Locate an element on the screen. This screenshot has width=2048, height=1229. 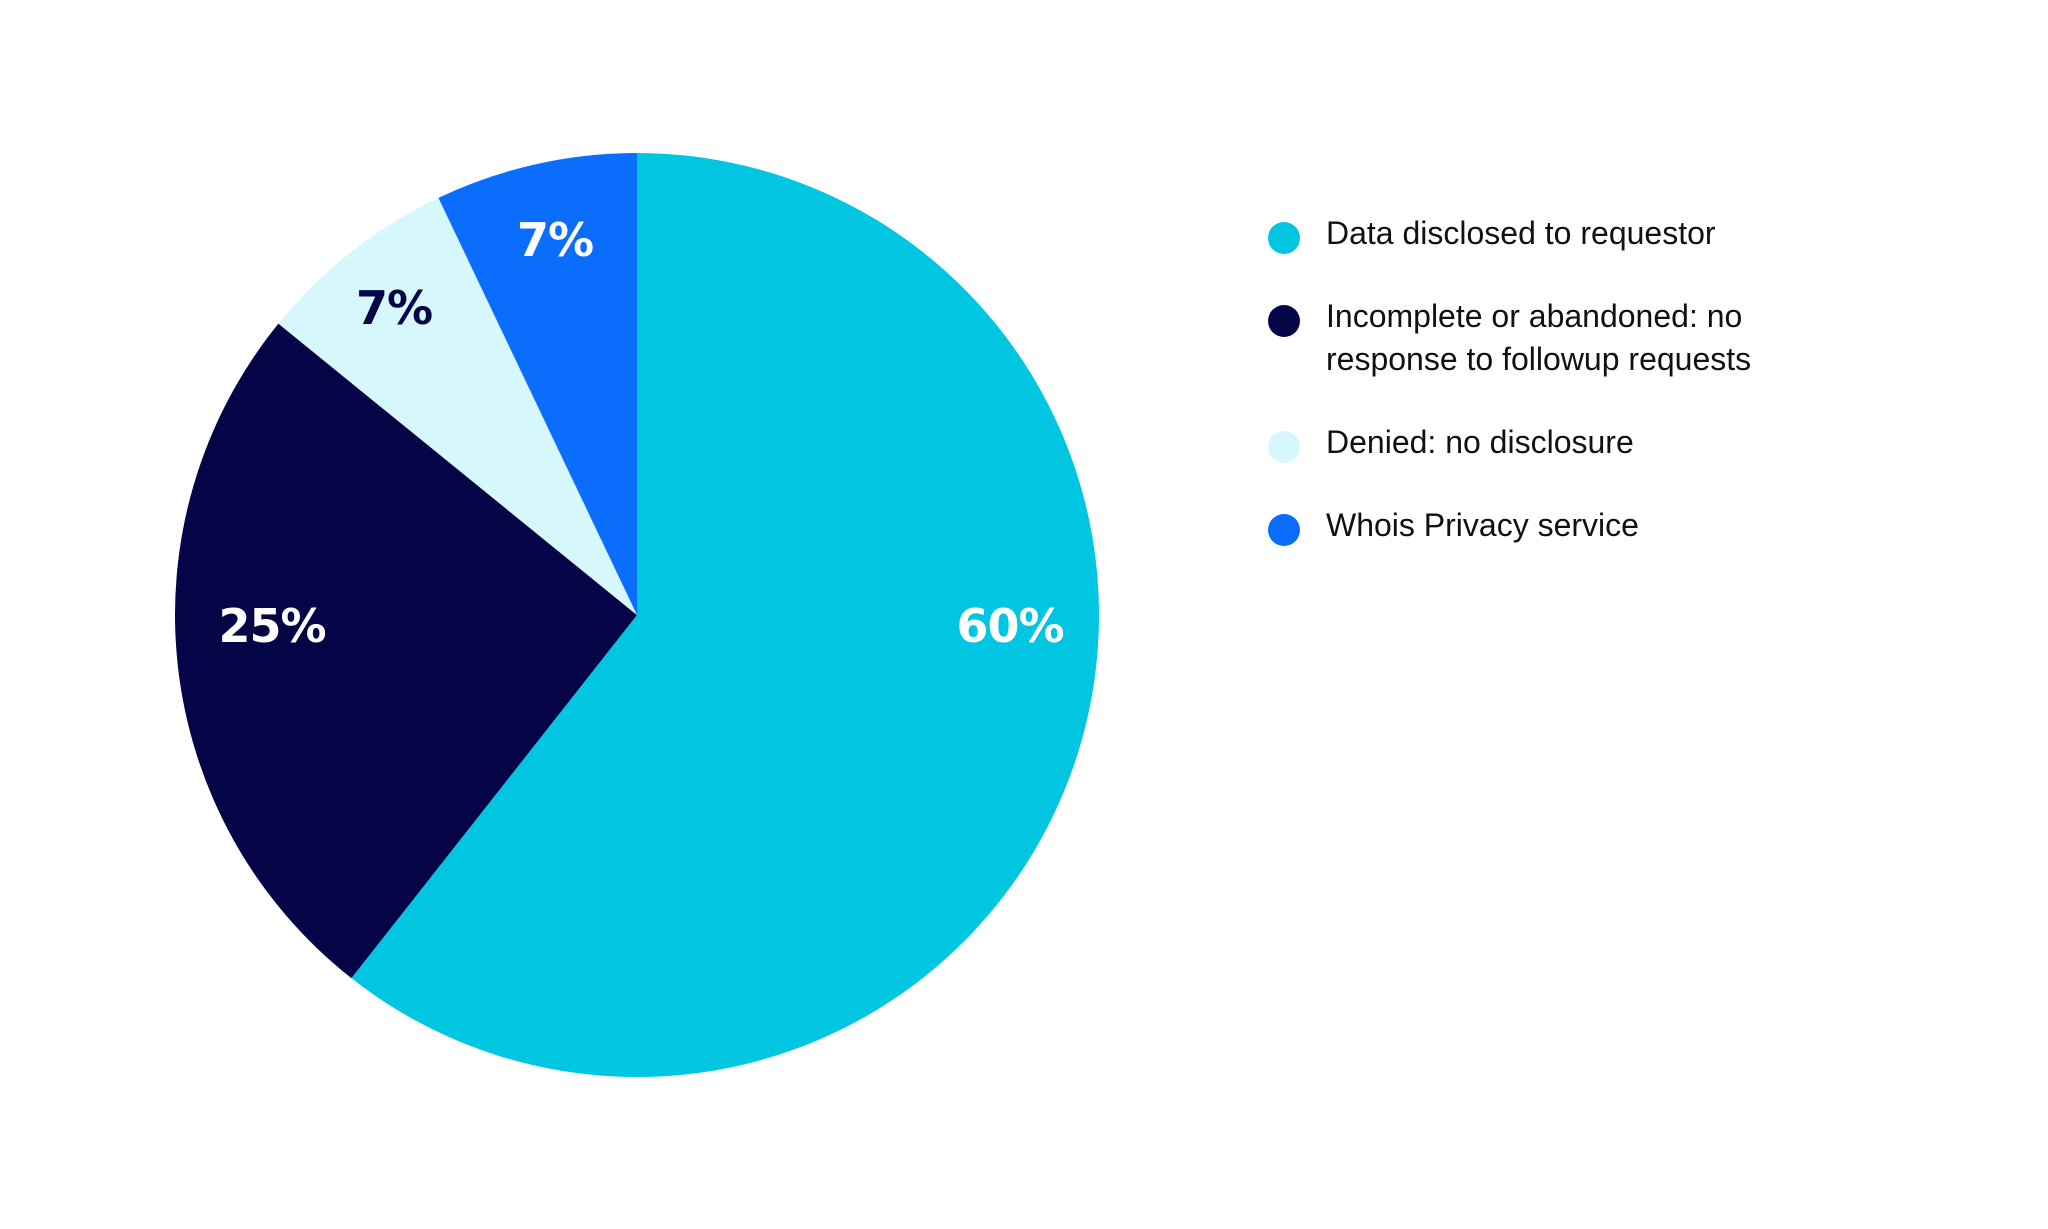
slice-label-incomplete: 25% is located at coordinates (272, 626).